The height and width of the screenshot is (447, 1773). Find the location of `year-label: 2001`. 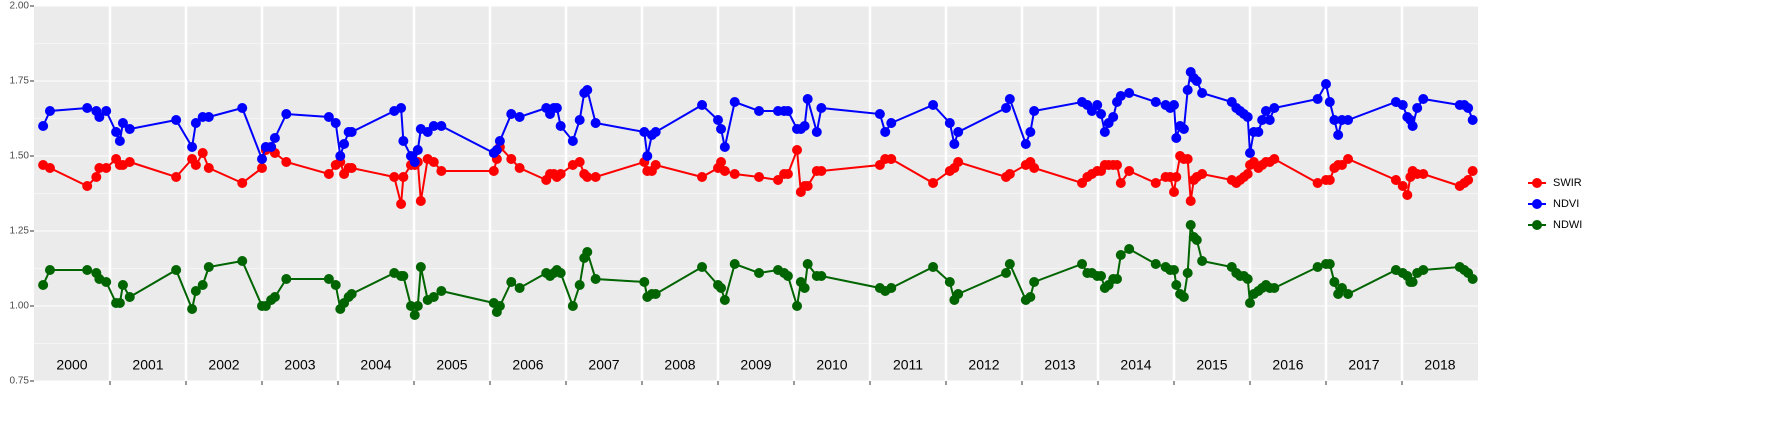

year-label: 2001 is located at coordinates (147, 365).